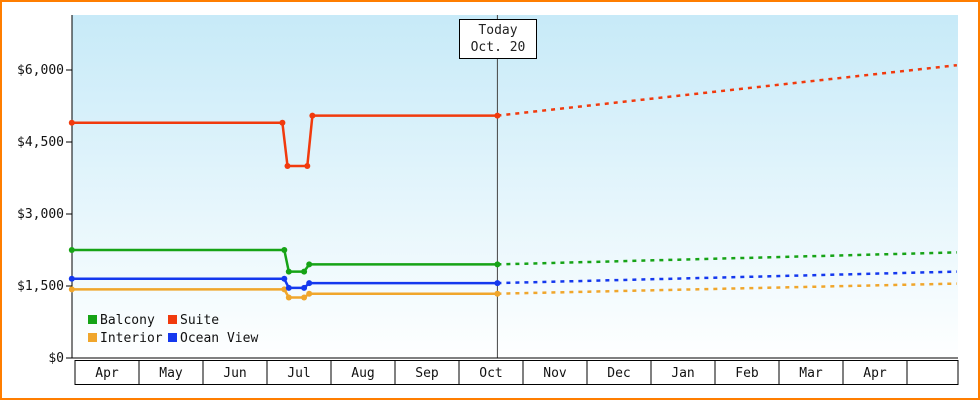  I want to click on legend-label-suite: Suite, so click(199, 320).